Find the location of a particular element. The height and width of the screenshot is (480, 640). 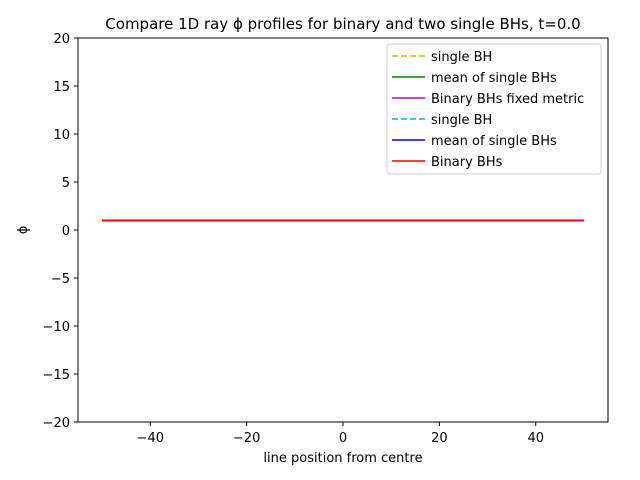

y-tick-label: 10 is located at coordinates (61, 135).